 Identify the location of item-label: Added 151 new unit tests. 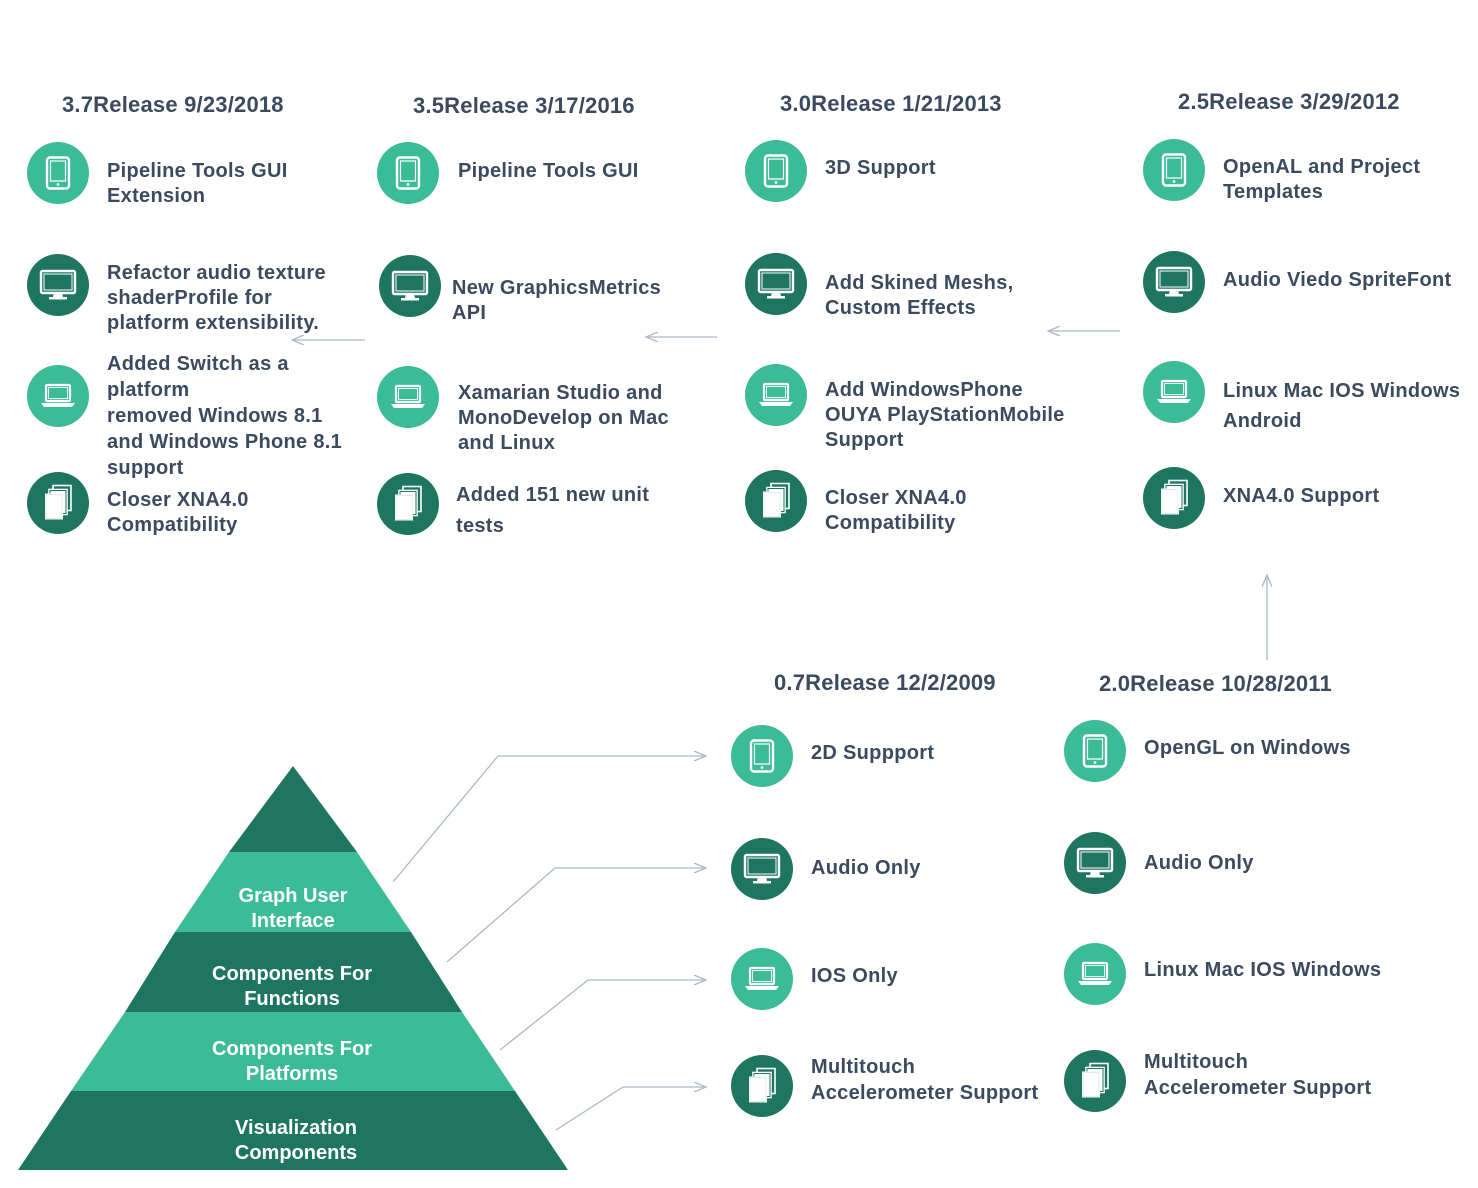
(553, 510).